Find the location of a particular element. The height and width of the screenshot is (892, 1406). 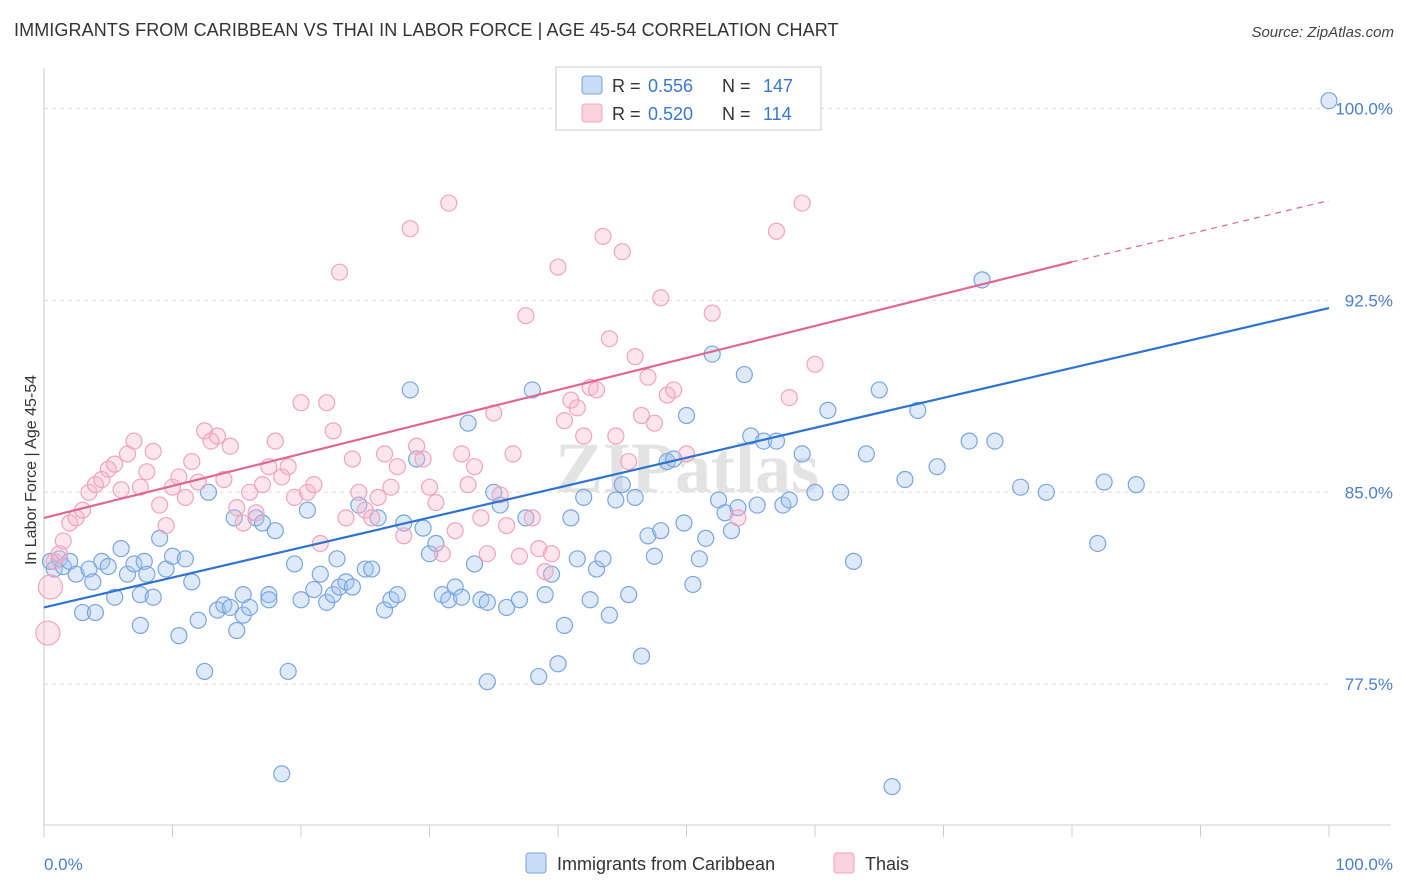

legend-bottom-label-2: Thais is located at coordinates (887, 864).